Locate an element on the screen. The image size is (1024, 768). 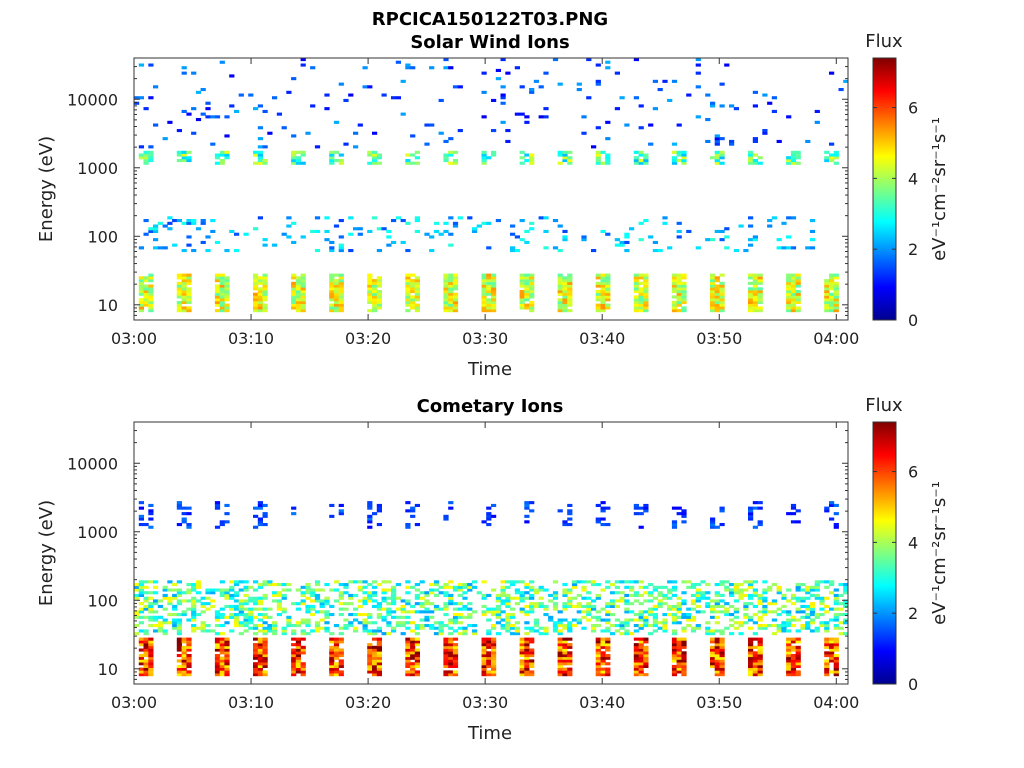
x-tick-label: 03:30 is located at coordinates (485, 702).